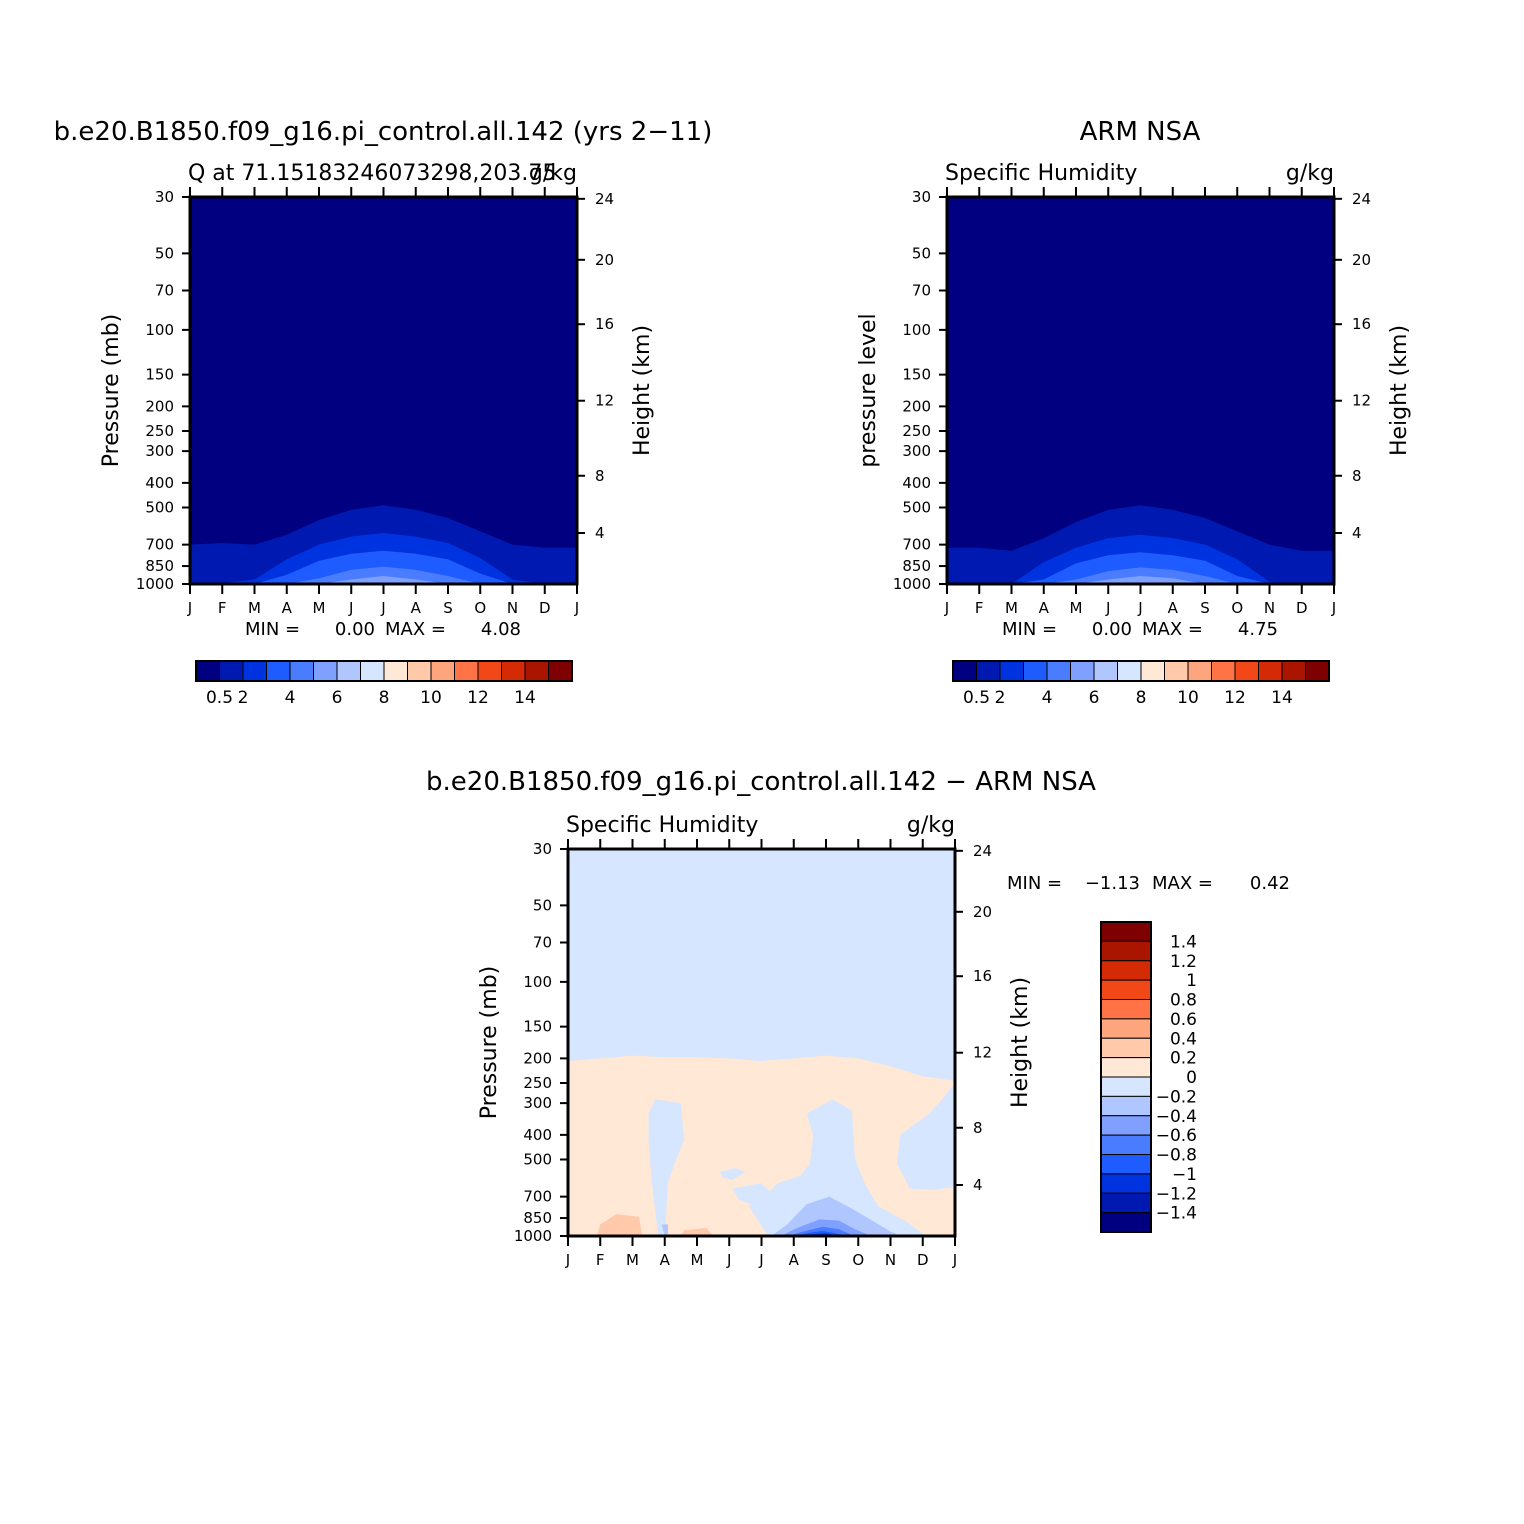 The height and width of the screenshot is (1524, 1524). What do you see at coordinates (1176, 1117) in the screenshot?
I see `colorbar-label: −0.4` at bounding box center [1176, 1117].